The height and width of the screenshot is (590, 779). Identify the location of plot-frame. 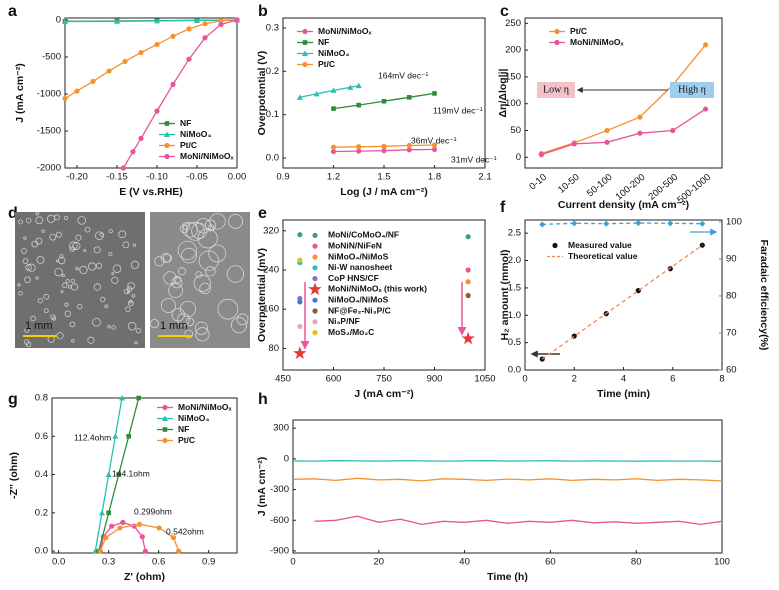
(507, 486).